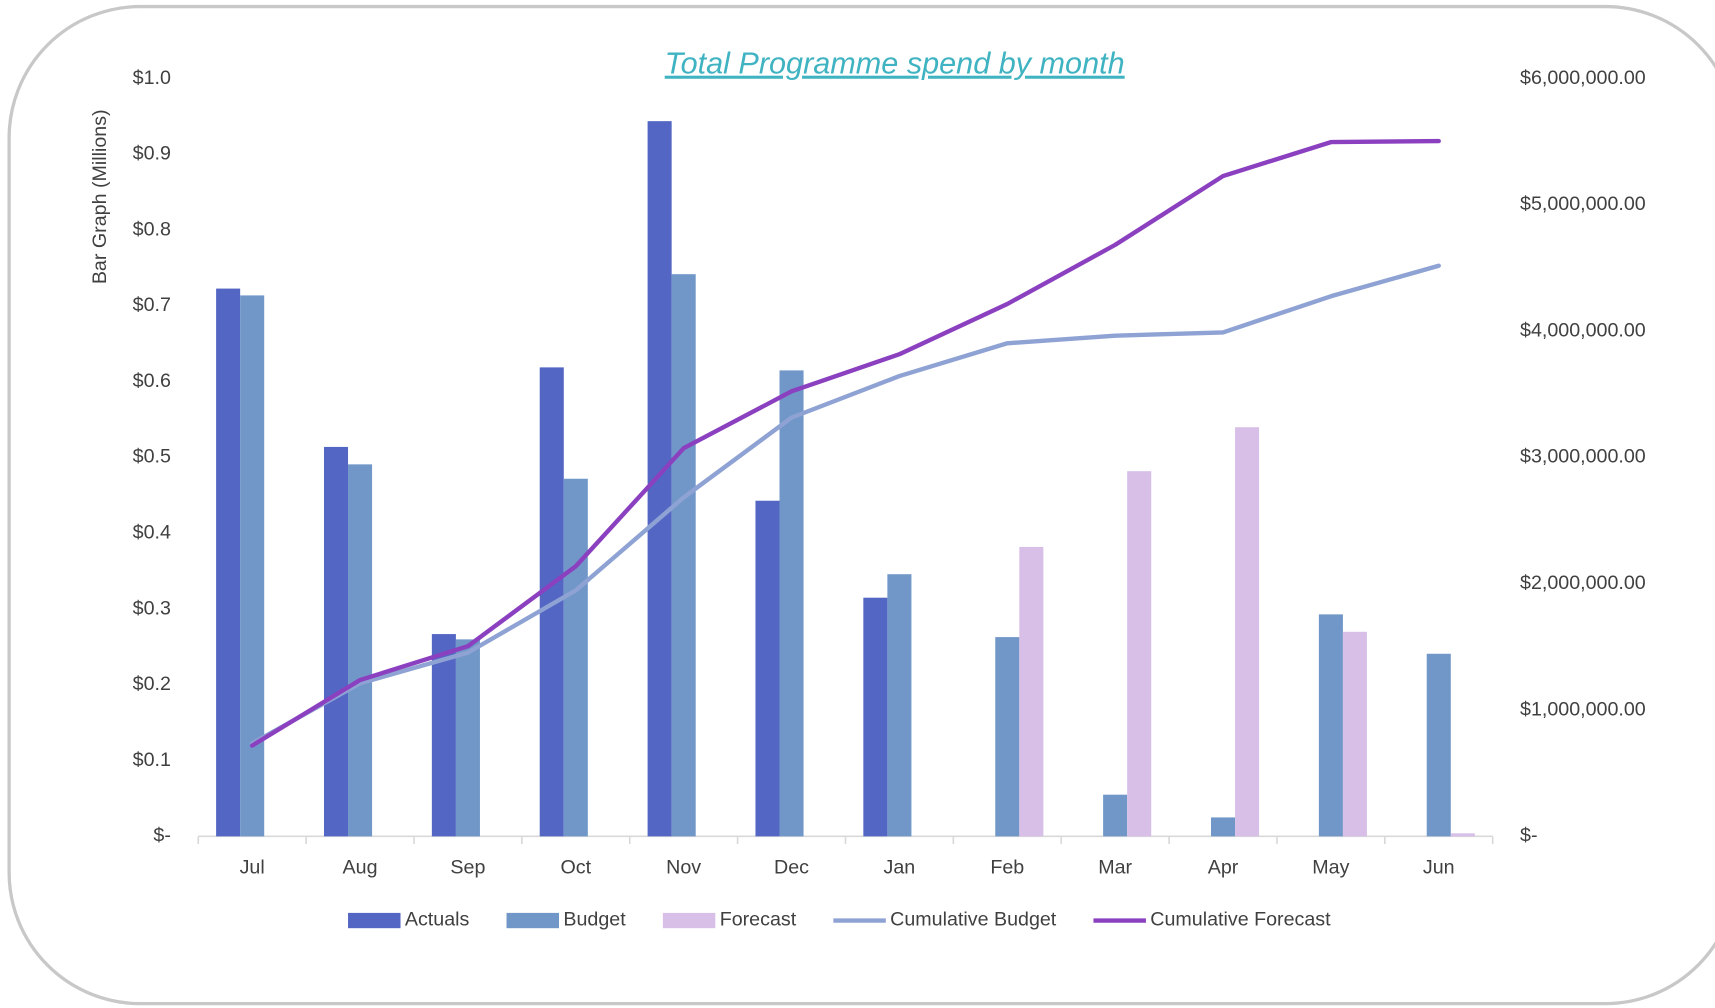 The image size is (1715, 1008). I want to click on x-tick-label: Jul, so click(252, 867).